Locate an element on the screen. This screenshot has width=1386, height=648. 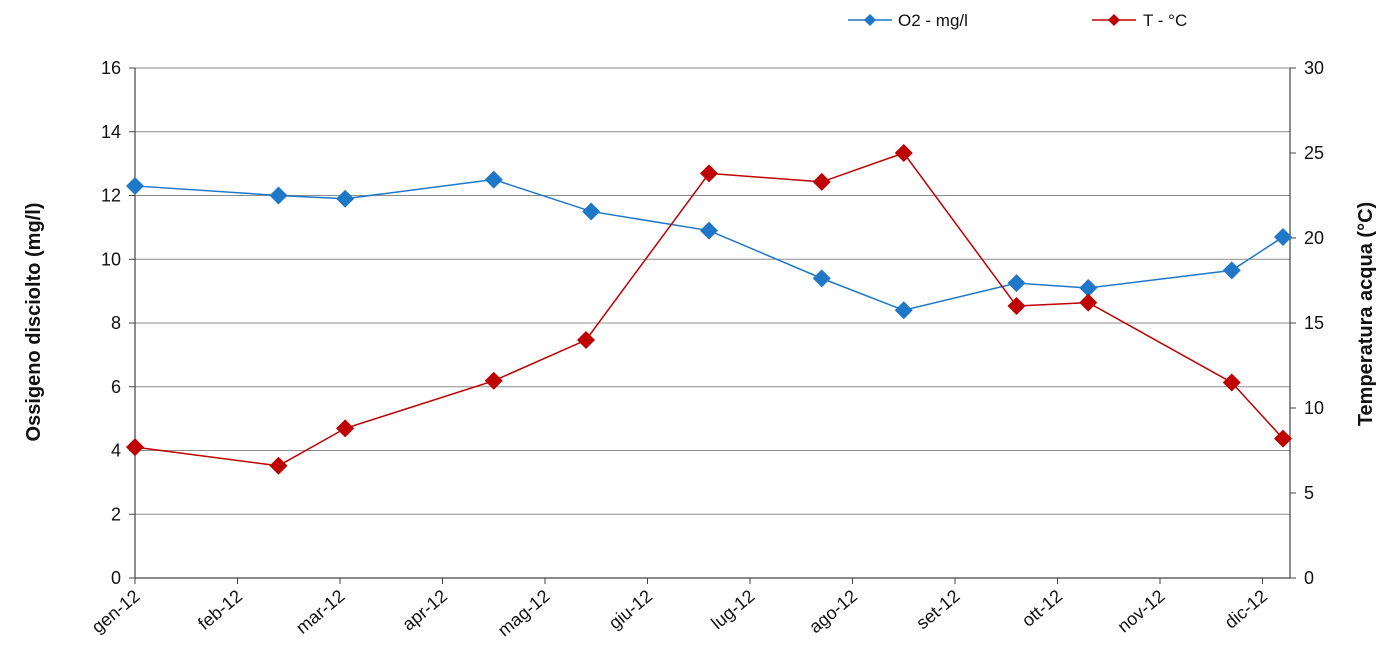
x-tick-label: dic-12 is located at coordinates (1246, 609).